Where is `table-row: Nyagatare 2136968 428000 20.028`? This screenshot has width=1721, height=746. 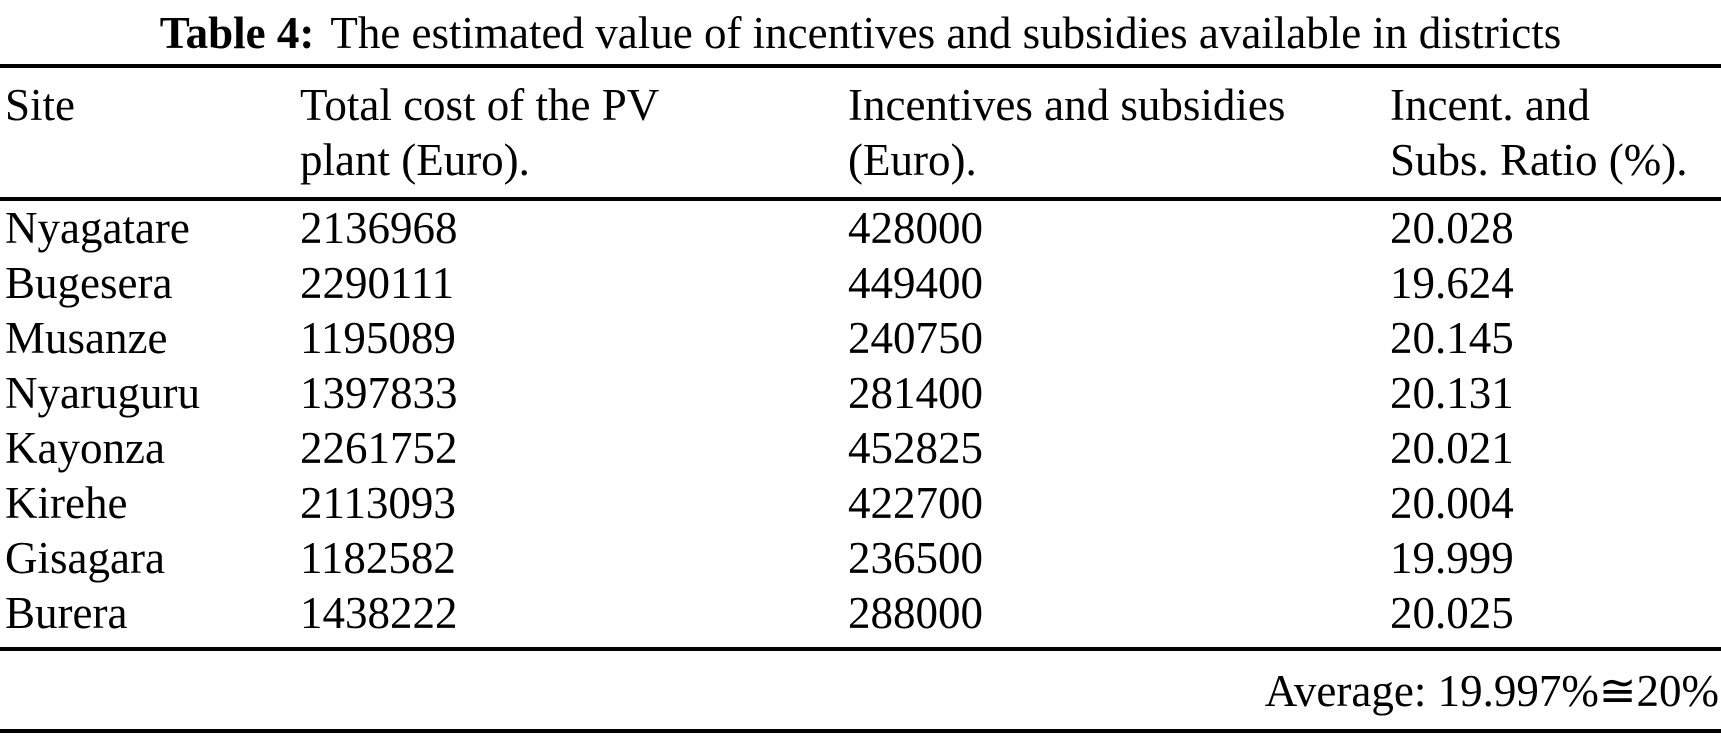
table-row: Nyagatare 2136968 428000 20.028 is located at coordinates (860, 228).